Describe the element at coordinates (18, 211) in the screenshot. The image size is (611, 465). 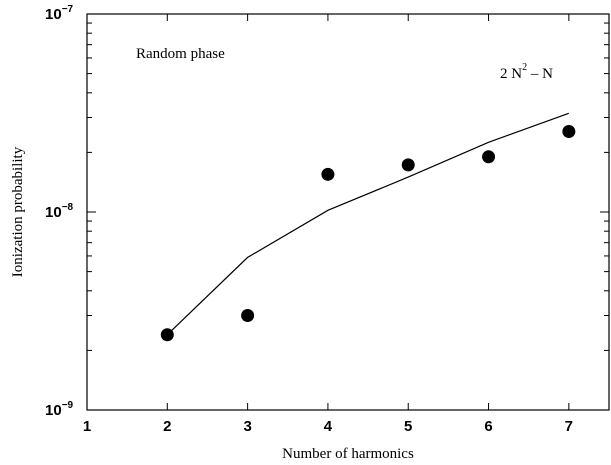
I see `y-axis-title: Ionization probability` at that location.